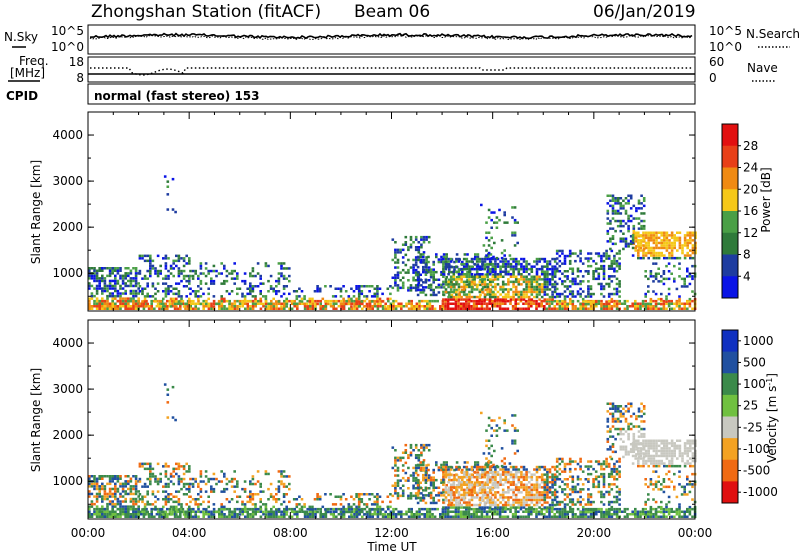 Image resolution: width=800 pixels, height=554 pixels. What do you see at coordinates (67, 181) in the screenshot?
I see `y-tick-label: 3000` at bounding box center [67, 181].